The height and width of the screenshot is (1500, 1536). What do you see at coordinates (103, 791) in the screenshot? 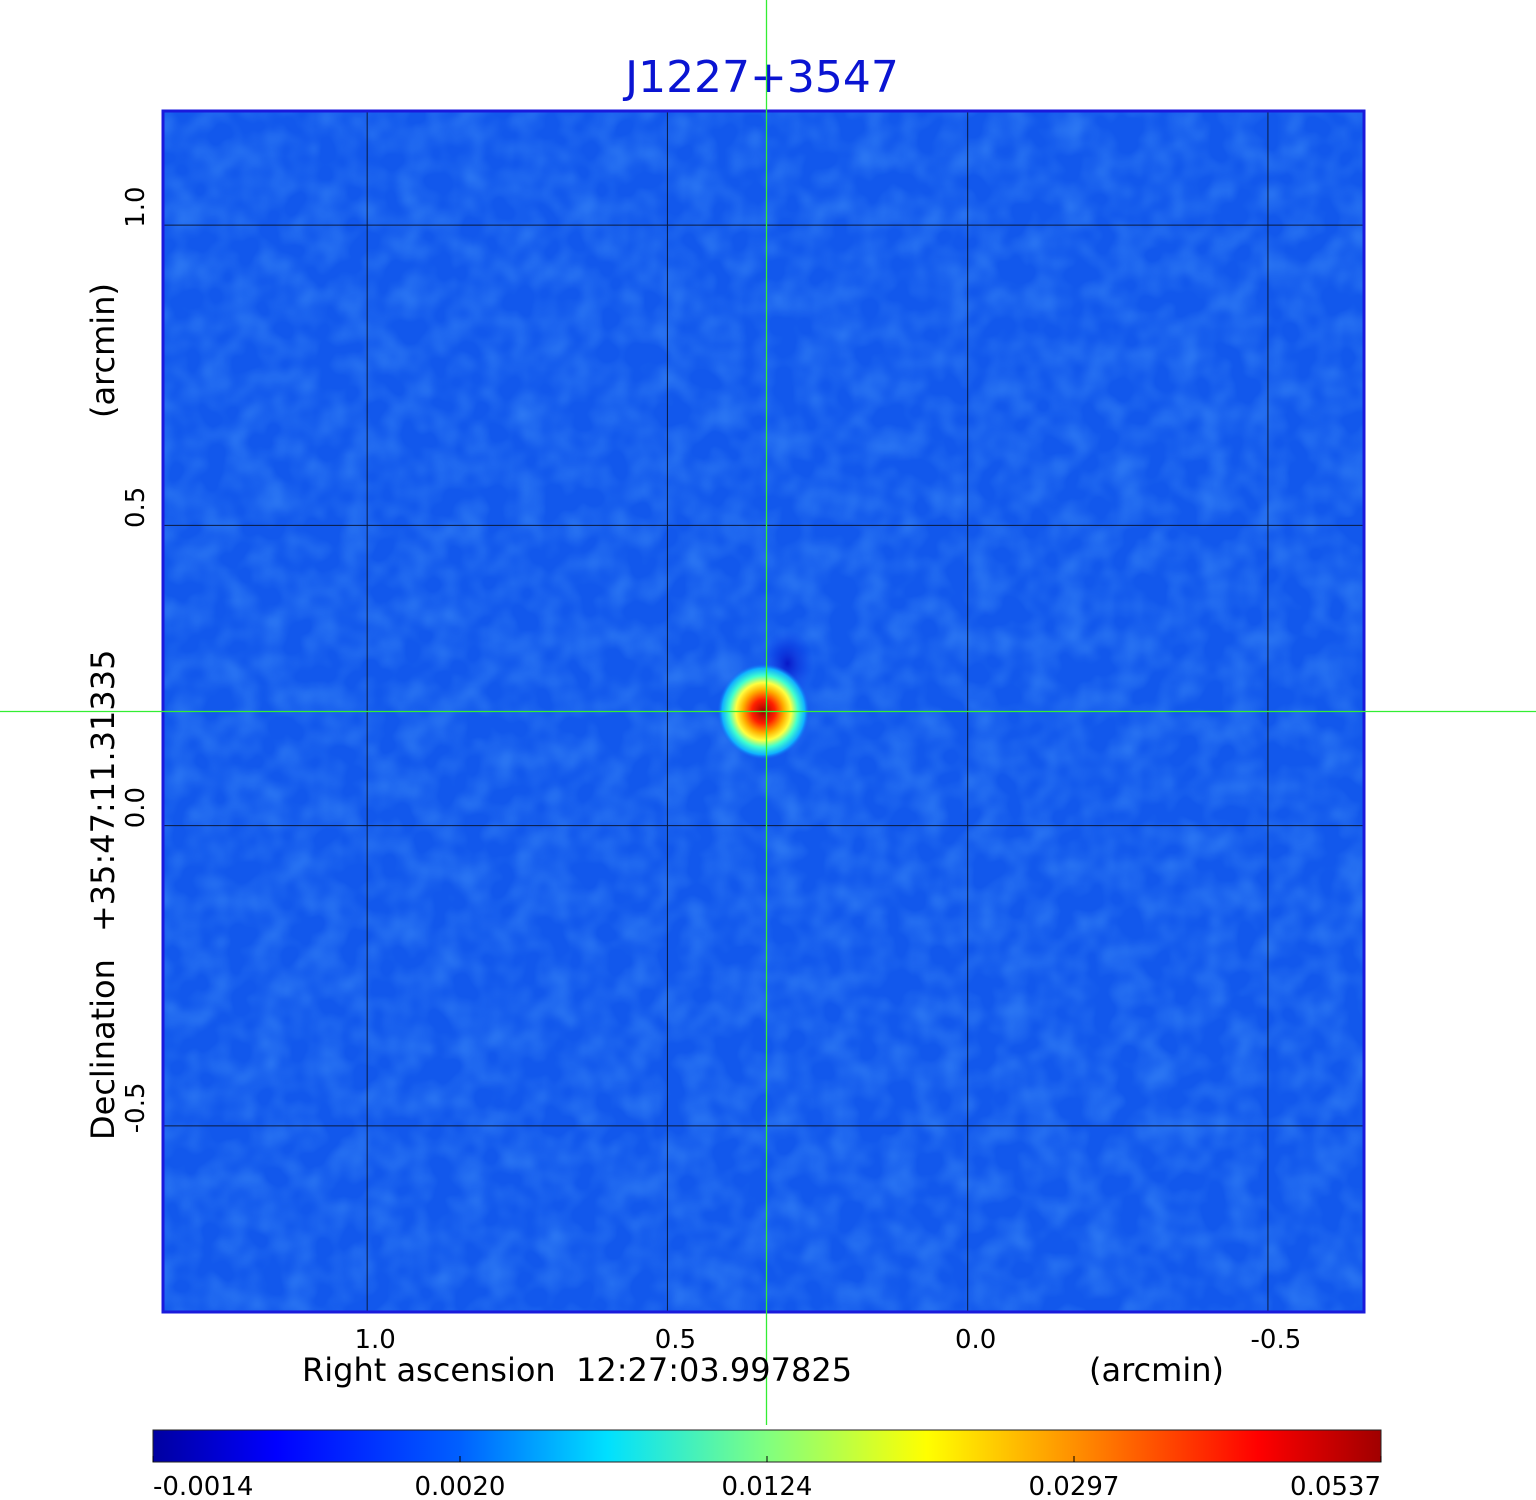
I see `y-axis-label-center: +35:47:11.31335` at bounding box center [103, 791].